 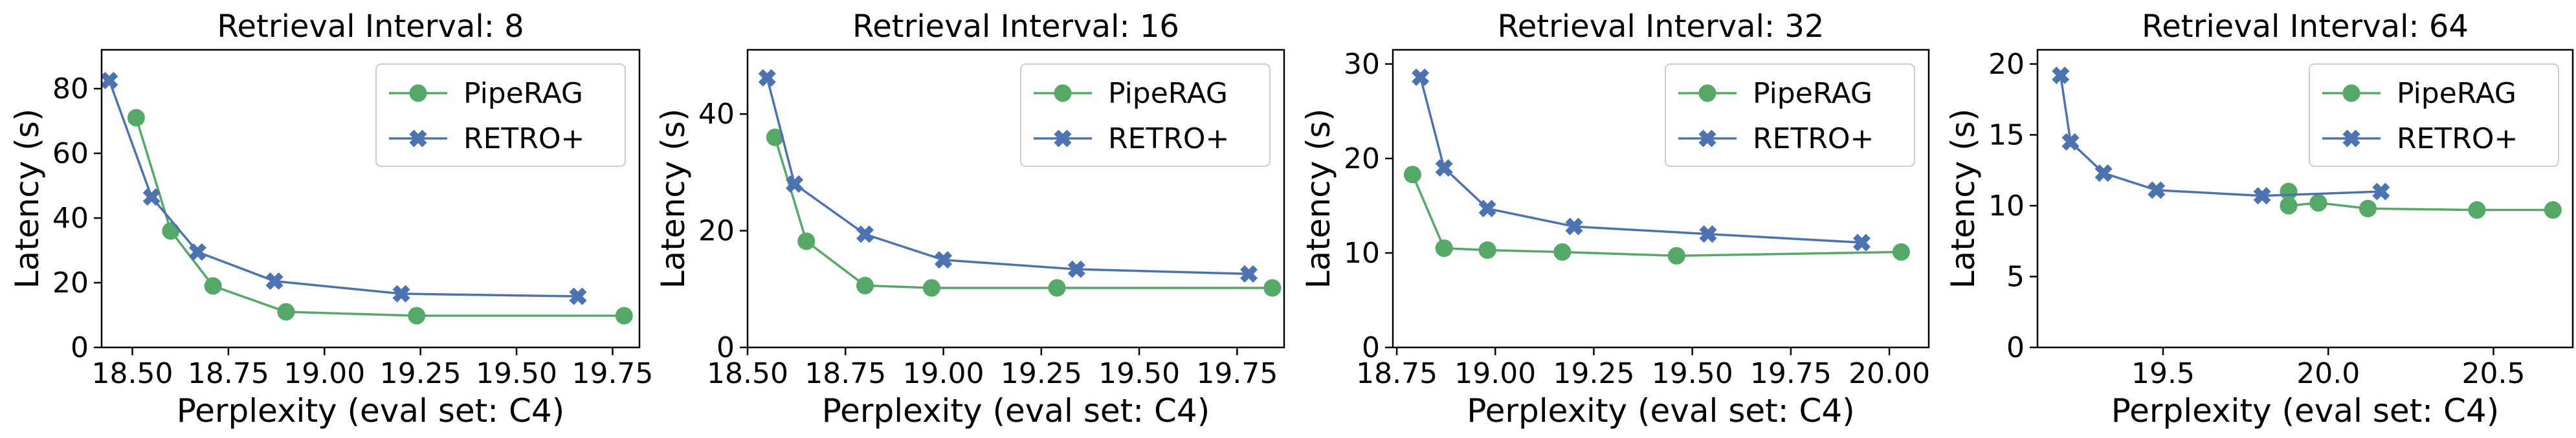 What do you see at coordinates (1362, 64) in the screenshot?
I see `y-tick-label: 30` at bounding box center [1362, 64].